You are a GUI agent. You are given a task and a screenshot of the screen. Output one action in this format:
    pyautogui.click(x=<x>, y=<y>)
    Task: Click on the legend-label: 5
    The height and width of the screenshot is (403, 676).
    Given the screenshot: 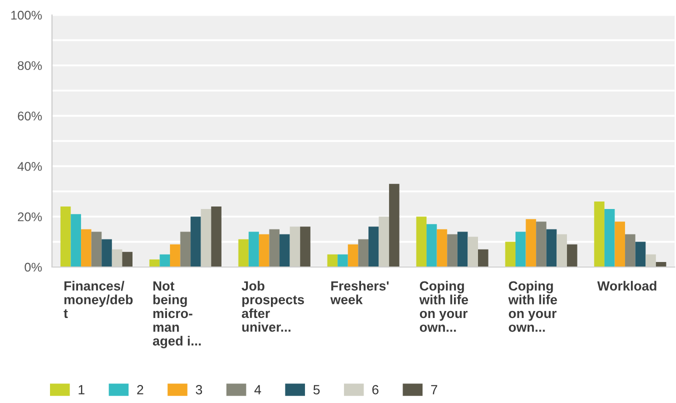 What is the action you would take?
    pyautogui.click(x=316, y=389)
    